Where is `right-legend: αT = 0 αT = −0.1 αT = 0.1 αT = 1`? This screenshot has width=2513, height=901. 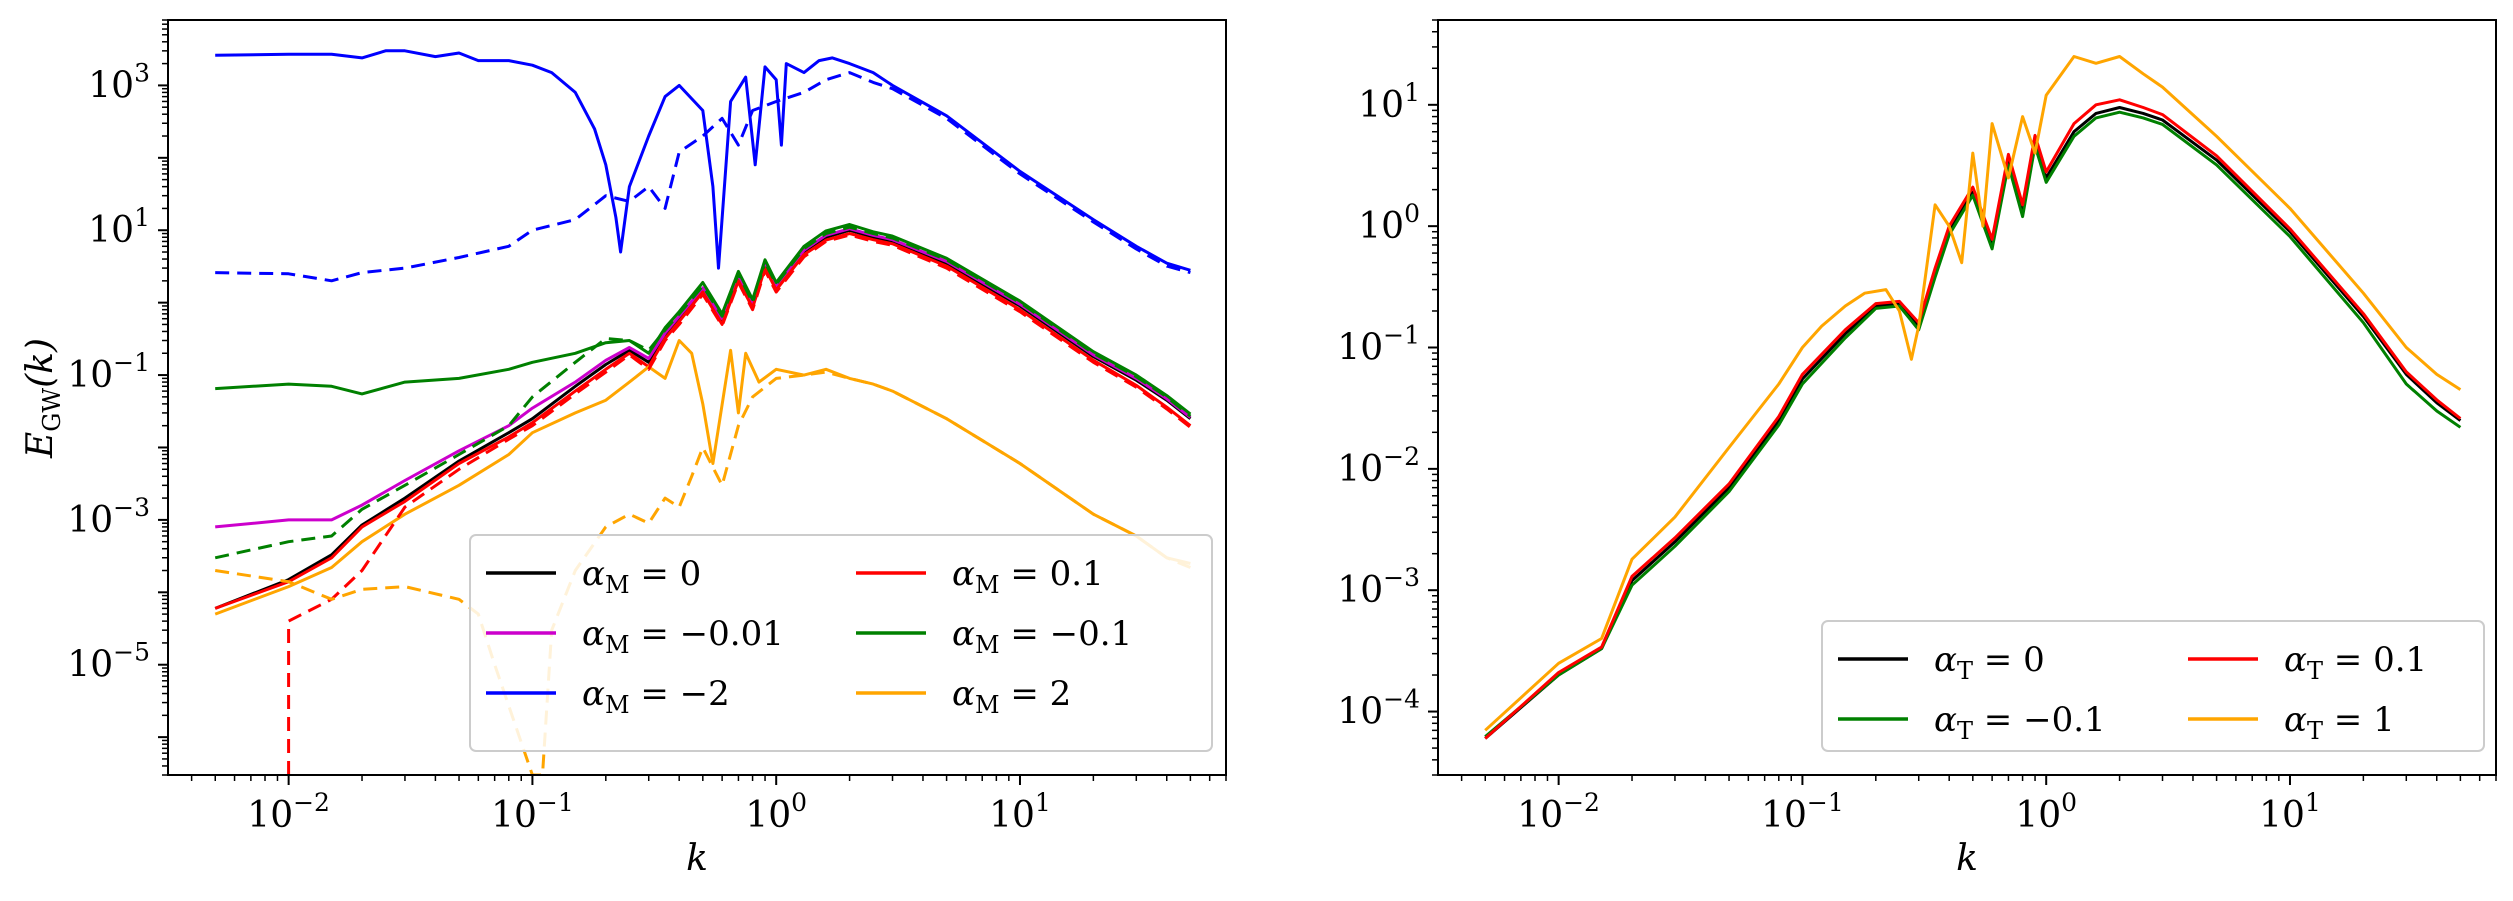
right-legend: αT = 0 αT = −0.1 αT = 0.1 αT = 1 is located at coordinates (2153, 686).